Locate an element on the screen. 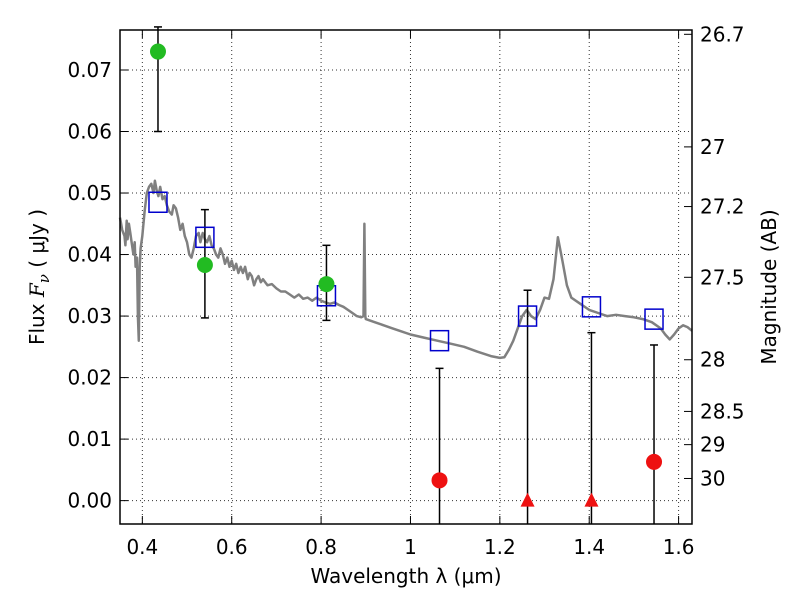 This screenshot has height=600, width=800. y-axis-label-suffix: ( μJy ) is located at coordinates (37, 241).